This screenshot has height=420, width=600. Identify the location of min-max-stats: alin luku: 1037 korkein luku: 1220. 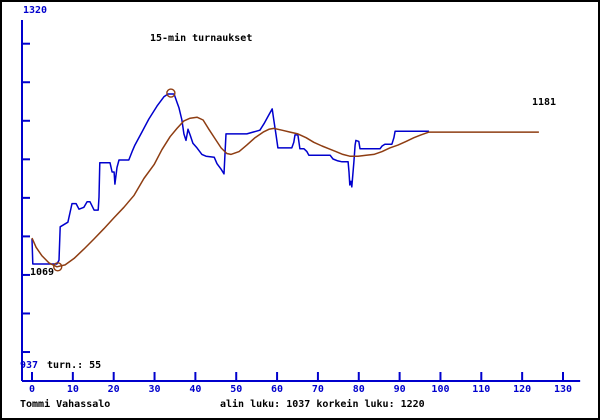
(322, 404).